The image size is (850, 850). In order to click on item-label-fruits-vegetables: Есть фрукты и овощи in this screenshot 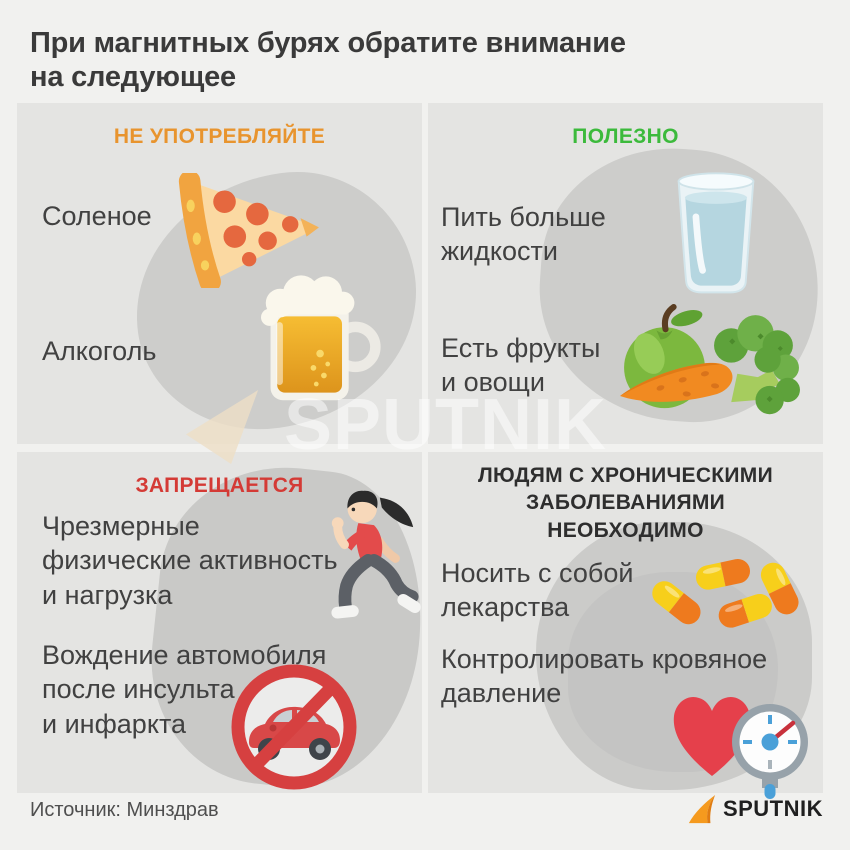, I will do `click(521, 365)`.